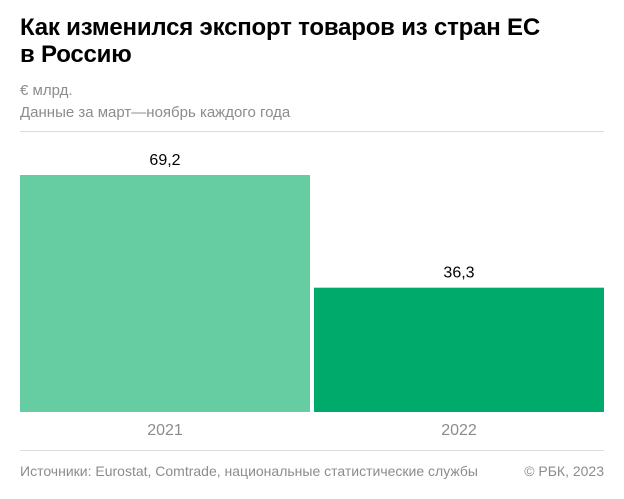  I want to click on value-label-2021: 69,2, so click(164, 160).